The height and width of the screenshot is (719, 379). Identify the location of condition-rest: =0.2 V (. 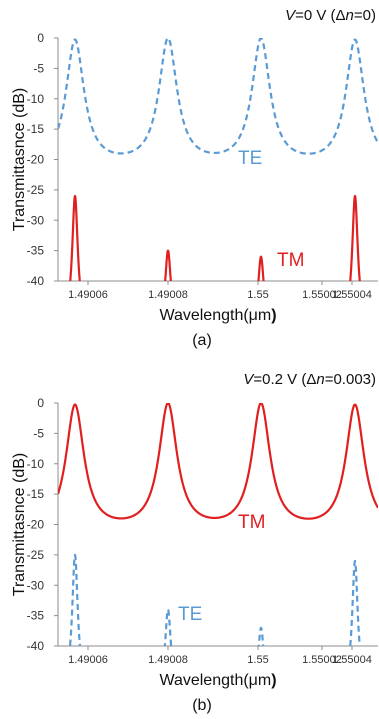
(279, 379).